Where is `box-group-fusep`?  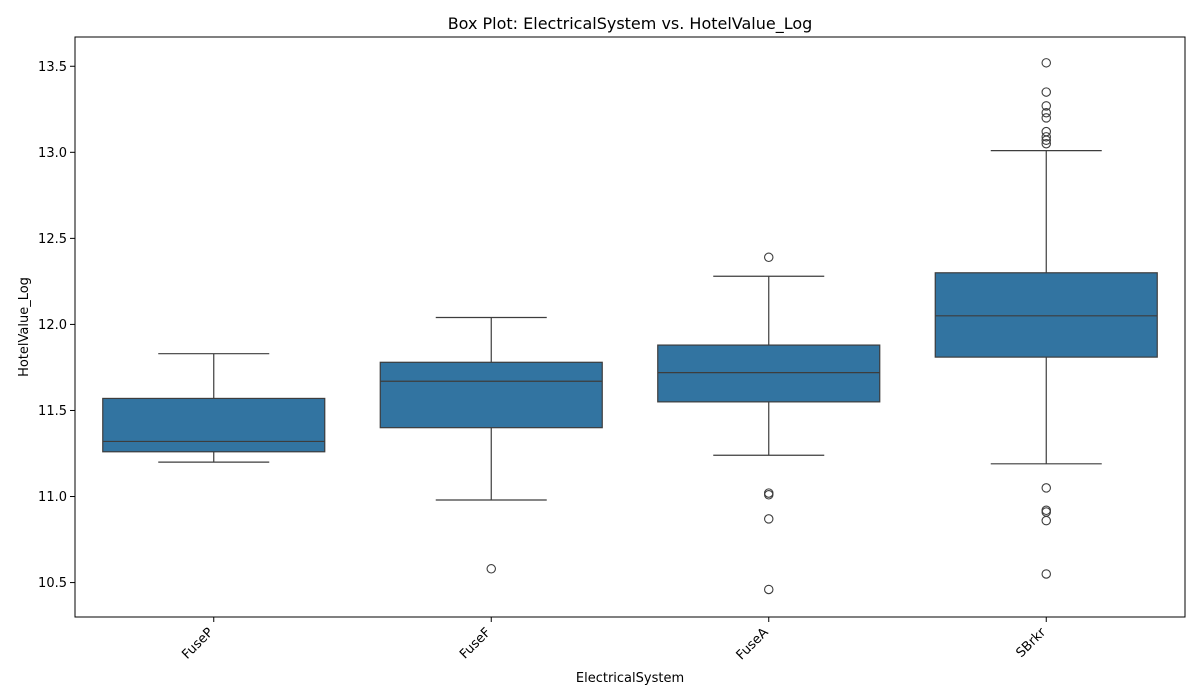 box-group-fusep is located at coordinates (214, 408).